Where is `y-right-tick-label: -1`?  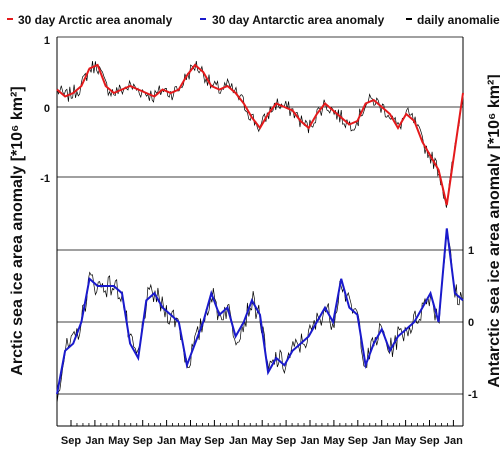
y-right-tick-label: -1 is located at coordinates (473, 395).